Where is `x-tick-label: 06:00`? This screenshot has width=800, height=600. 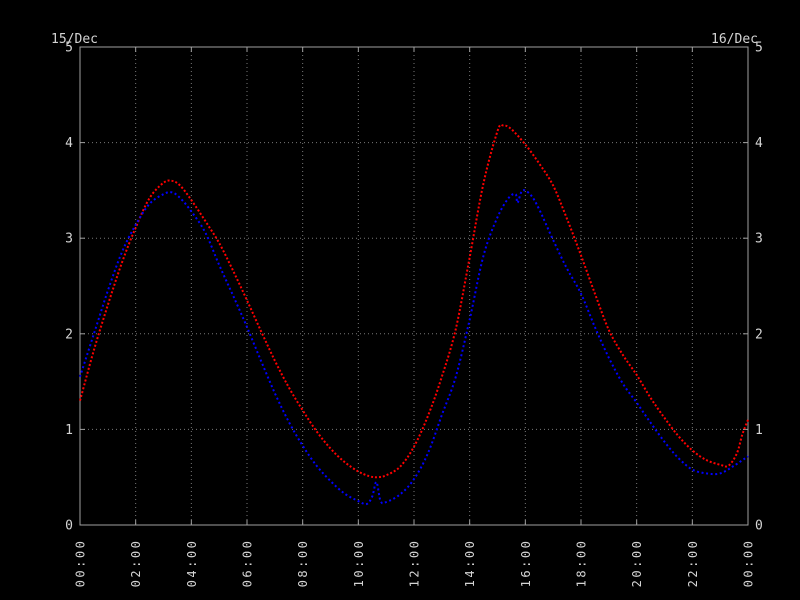
x-tick-label: 06:00 is located at coordinates (248, 563).